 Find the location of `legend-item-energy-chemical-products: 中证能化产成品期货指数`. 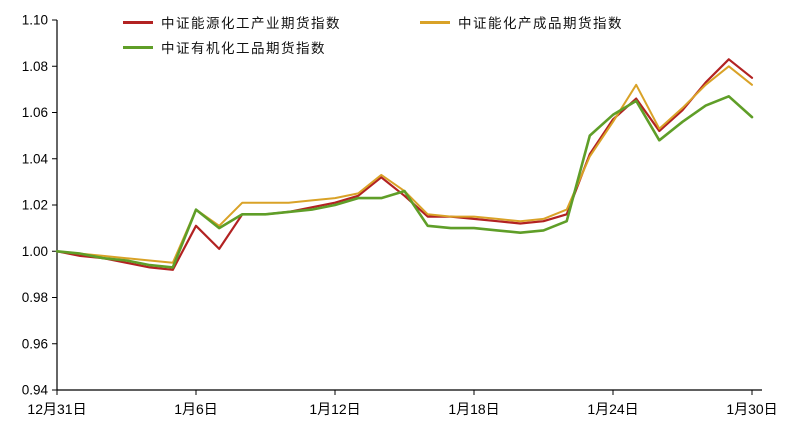

legend-item-energy-chemical-products: 中证能化产成品期货指数 is located at coordinates (521, 22).